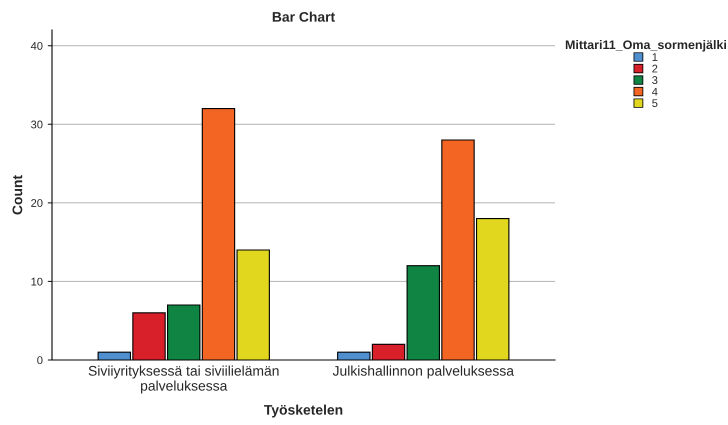 The image size is (728, 425). Describe the element at coordinates (36, 46) in the screenshot. I see `y-tick-label: 40` at that location.